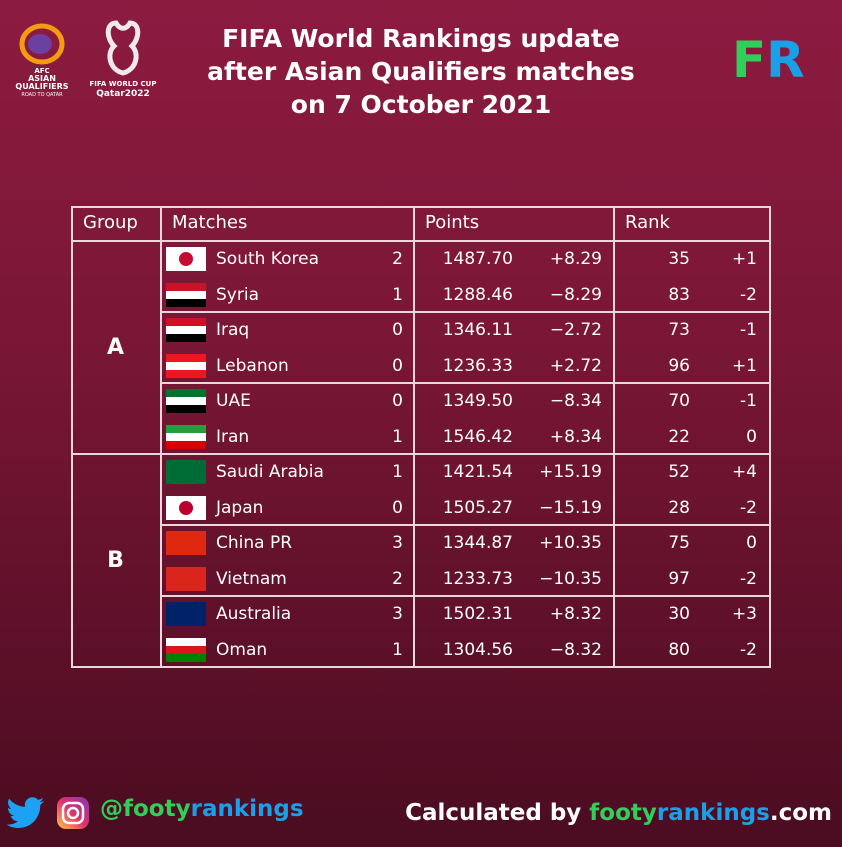 This screenshot has height=847, width=842. Describe the element at coordinates (254, 543) in the screenshot. I see `team: China PR` at that location.